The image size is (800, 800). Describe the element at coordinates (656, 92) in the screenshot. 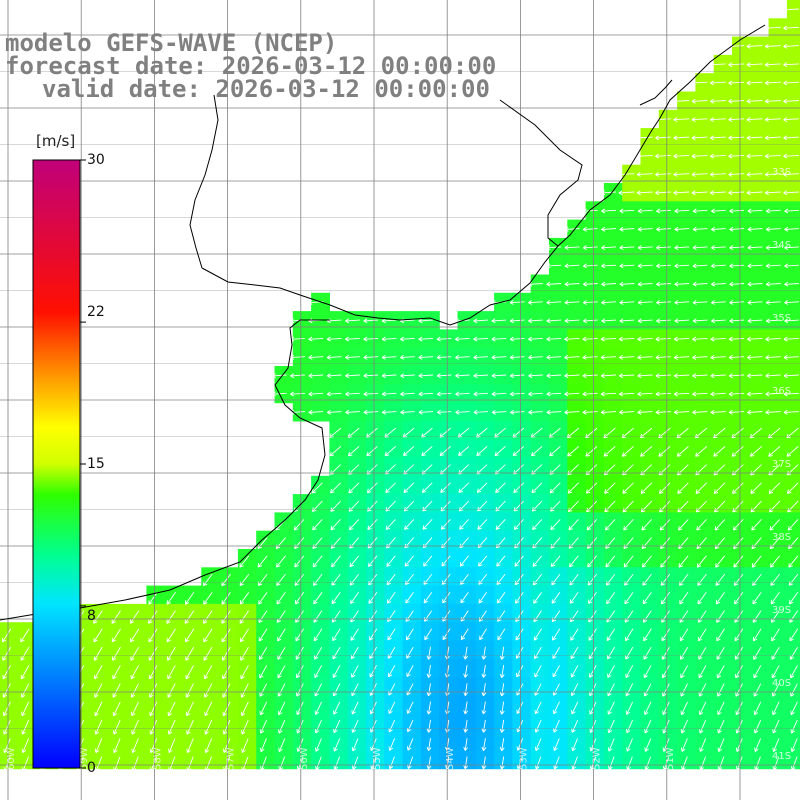

I see `coastline-laguna` at that location.